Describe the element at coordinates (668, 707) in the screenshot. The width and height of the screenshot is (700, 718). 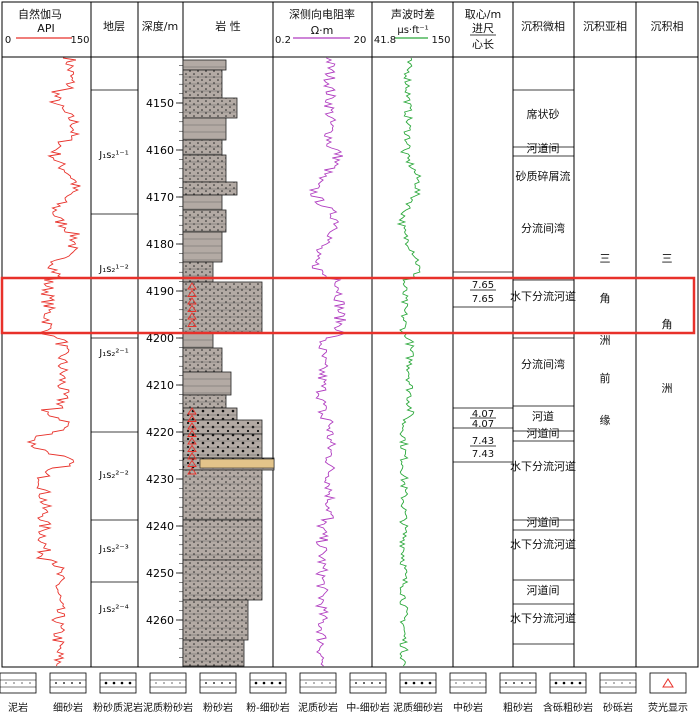
I see `legend-label: 荧光显示` at that location.